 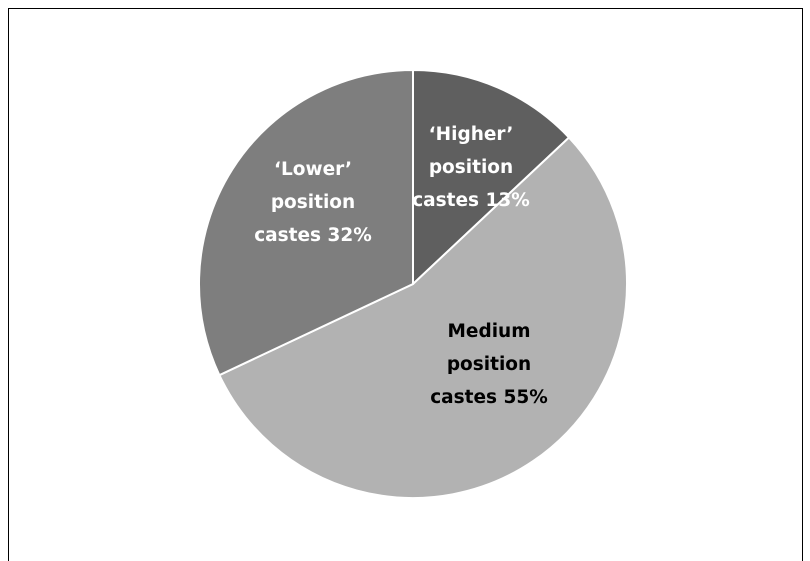 I want to click on slice-label-line: Medium, so click(x=489, y=331).